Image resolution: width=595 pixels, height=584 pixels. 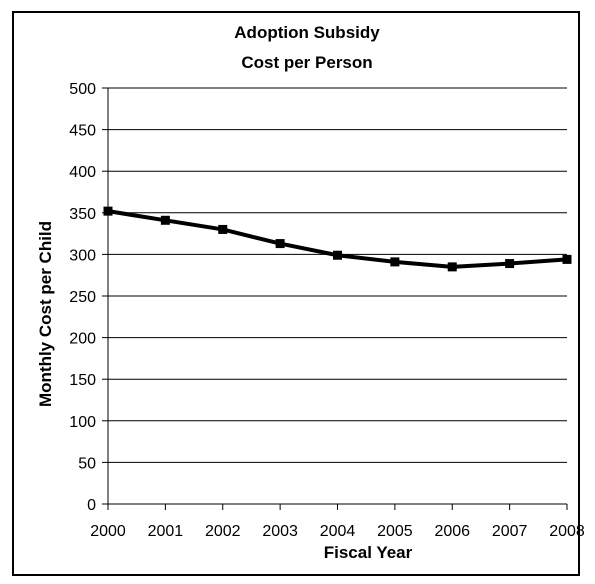 I want to click on y-tick-label: 50, so click(x=87, y=463).